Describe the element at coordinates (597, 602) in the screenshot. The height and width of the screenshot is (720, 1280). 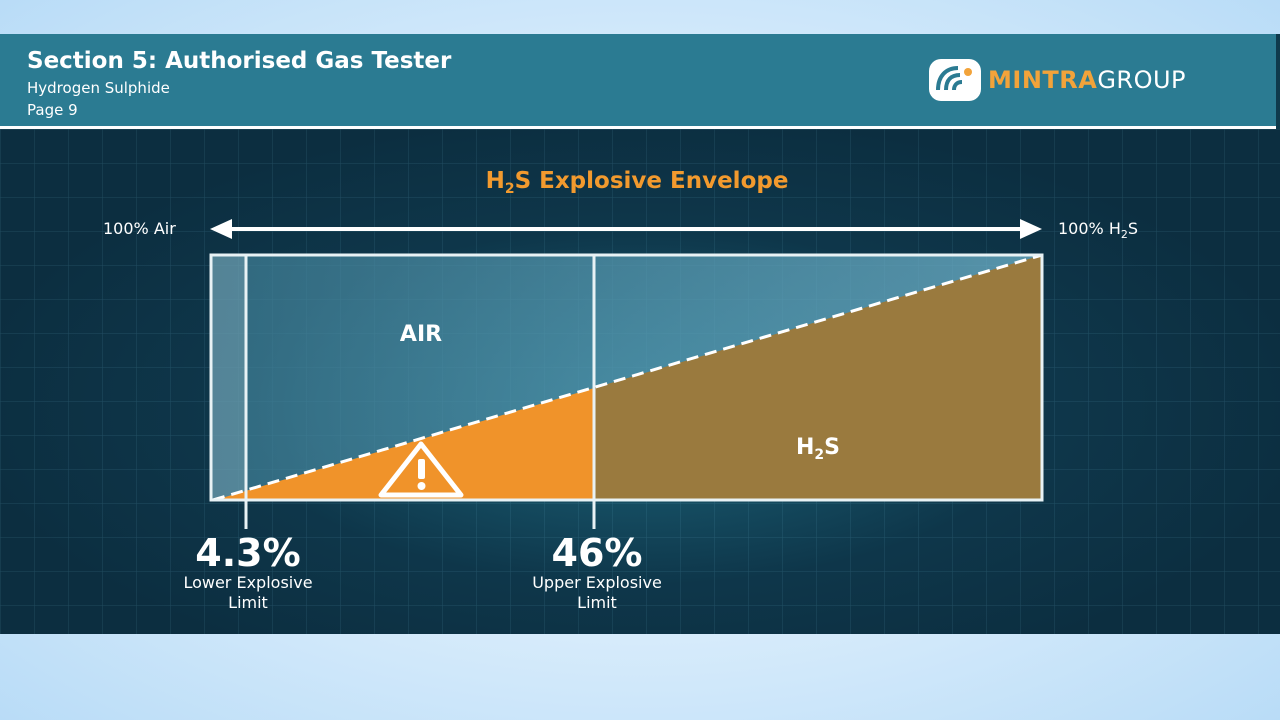
I see `uel-label-line2: Limit` at that location.